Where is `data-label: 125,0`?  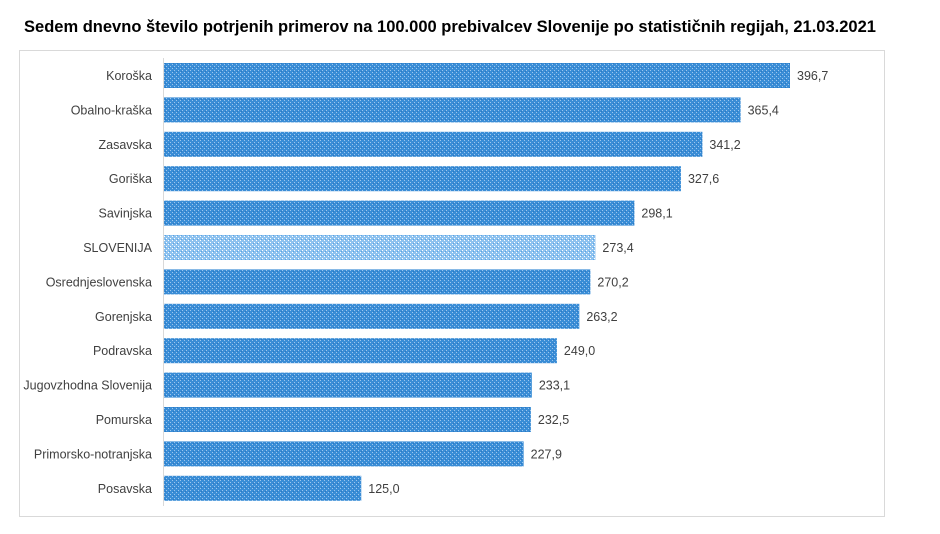
data-label: 125,0 is located at coordinates (383, 489).